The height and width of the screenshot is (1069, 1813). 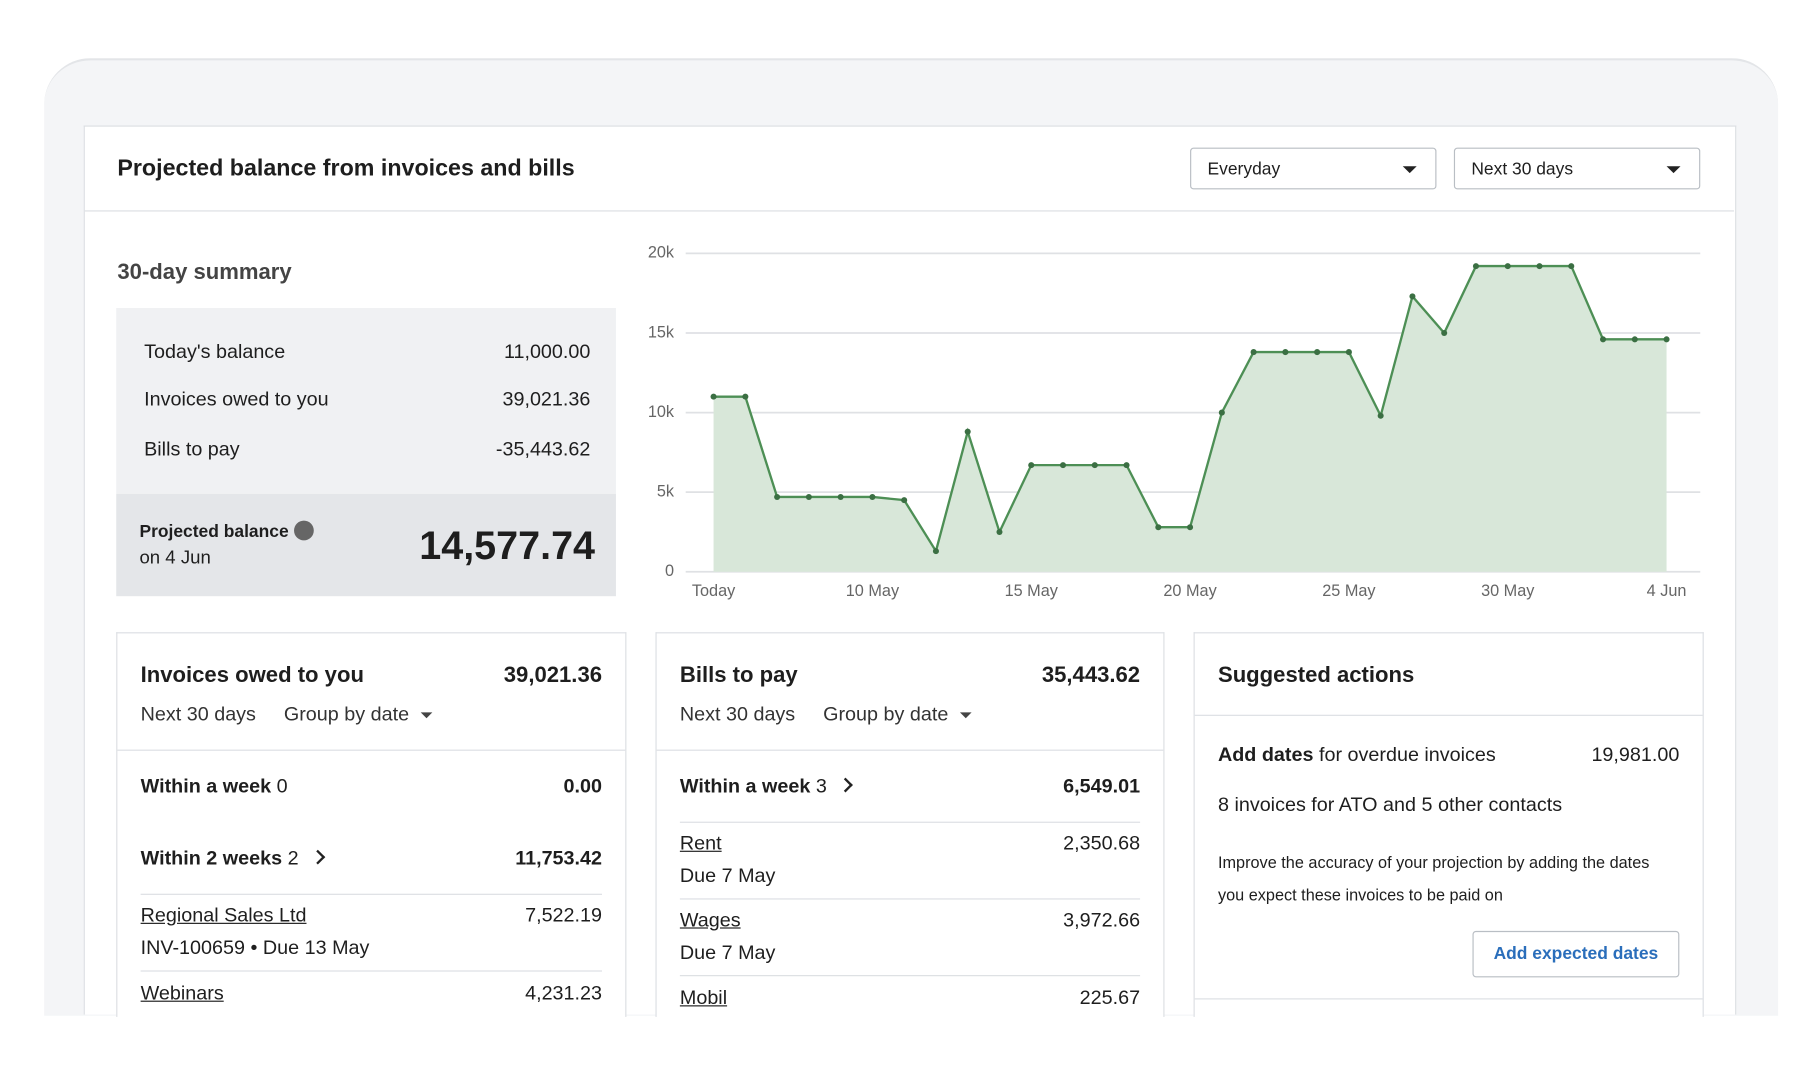 I want to click on group-total: 11,753.42, so click(x=559, y=858).